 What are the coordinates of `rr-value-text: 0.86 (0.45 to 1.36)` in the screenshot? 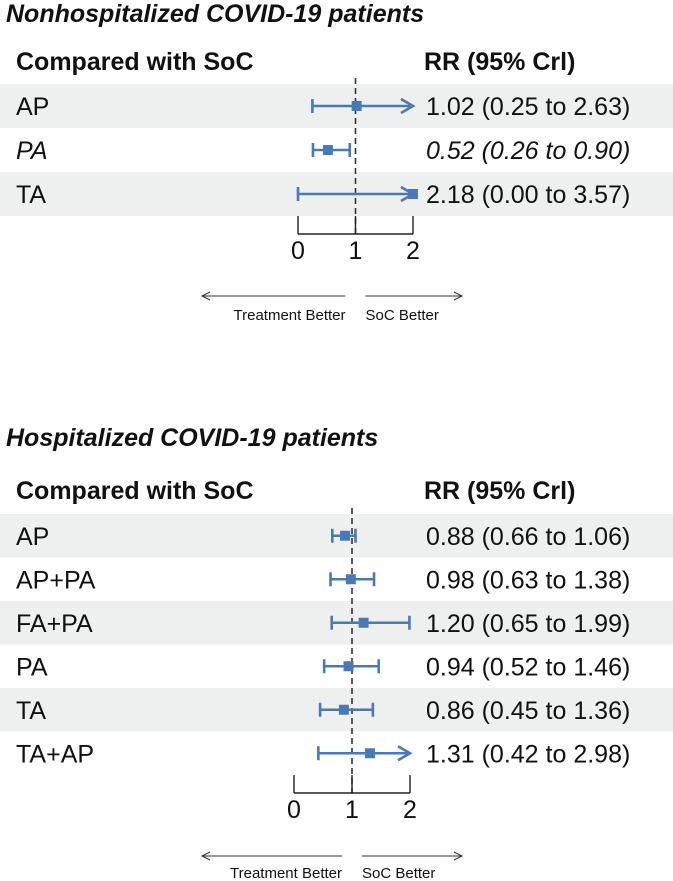 It's located at (528, 711).